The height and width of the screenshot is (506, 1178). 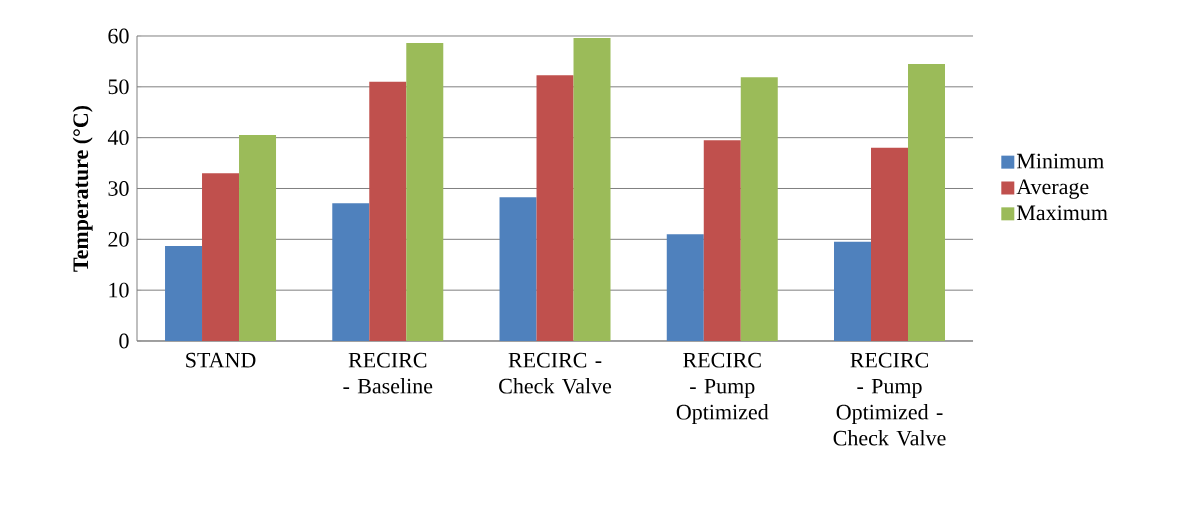 I want to click on y-tick-label: 10, so click(x=119, y=290).